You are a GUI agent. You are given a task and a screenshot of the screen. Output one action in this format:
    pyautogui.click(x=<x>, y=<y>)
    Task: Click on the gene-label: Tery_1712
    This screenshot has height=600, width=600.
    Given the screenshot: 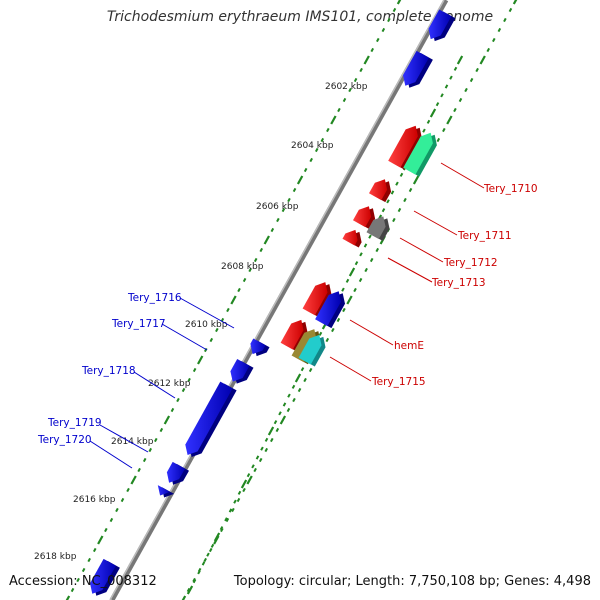 What is the action you would take?
    pyautogui.click(x=470, y=263)
    